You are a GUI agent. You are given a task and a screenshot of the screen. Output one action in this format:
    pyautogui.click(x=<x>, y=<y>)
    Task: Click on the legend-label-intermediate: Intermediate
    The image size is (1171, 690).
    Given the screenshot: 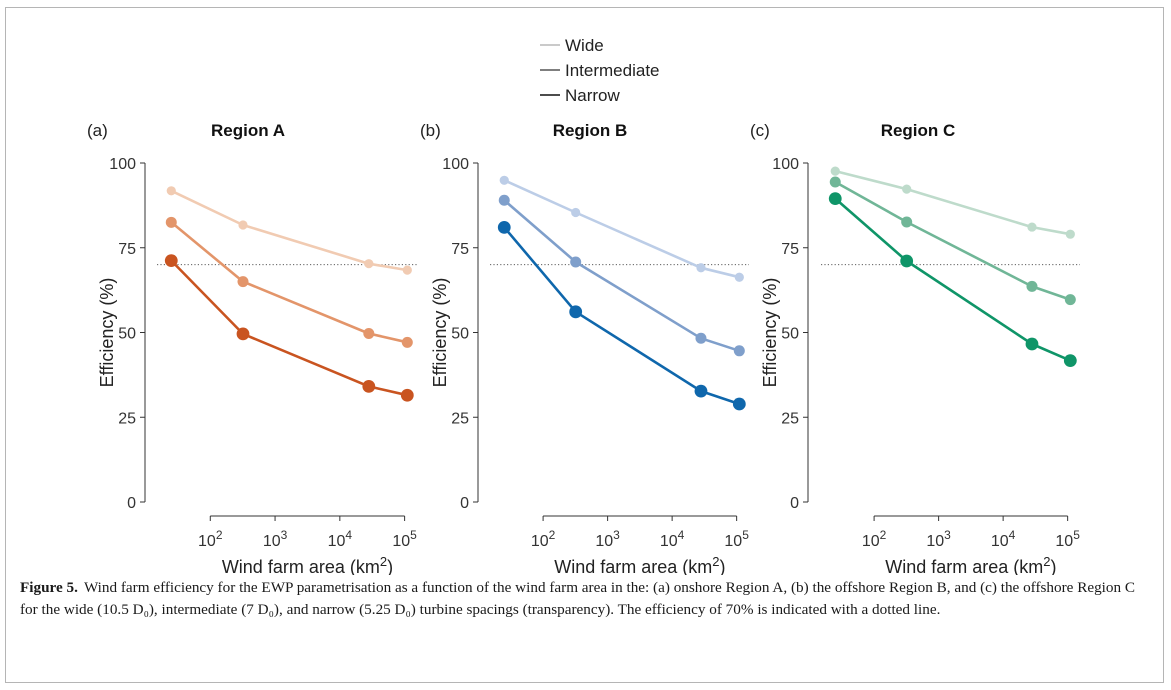 What is the action you would take?
    pyautogui.click(x=612, y=70)
    